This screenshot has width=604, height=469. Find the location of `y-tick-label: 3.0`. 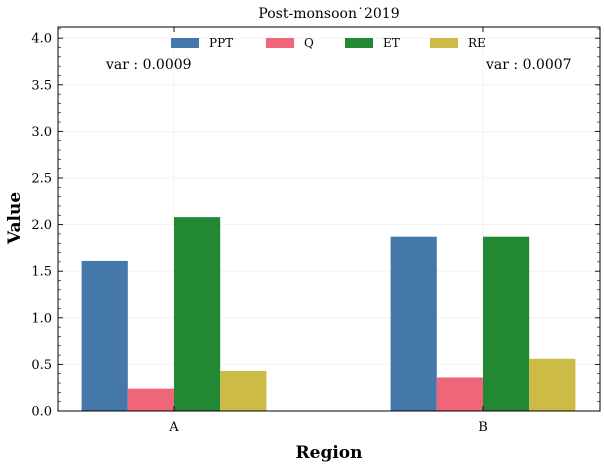

y-tick-label: 3.0 is located at coordinates (41, 132).